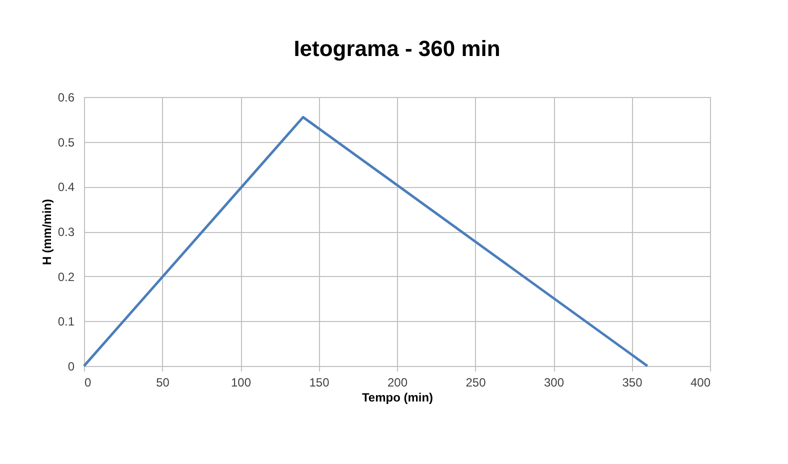 This screenshot has width=788, height=464. What do you see at coordinates (66, 97) in the screenshot?
I see `y-tick-label: 0.6` at bounding box center [66, 97].